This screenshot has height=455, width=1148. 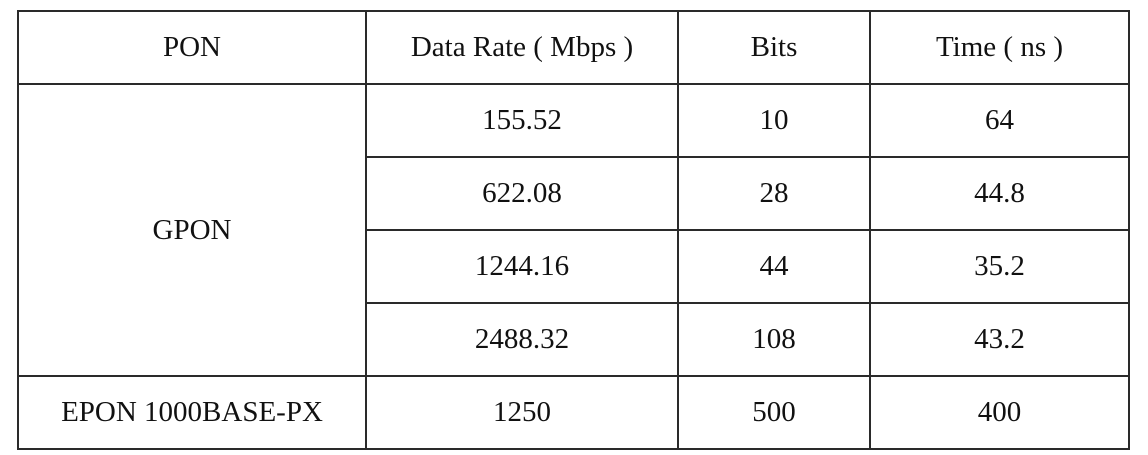 What do you see at coordinates (522, 412) in the screenshot?
I see `rate-cell: 1250` at bounding box center [522, 412].